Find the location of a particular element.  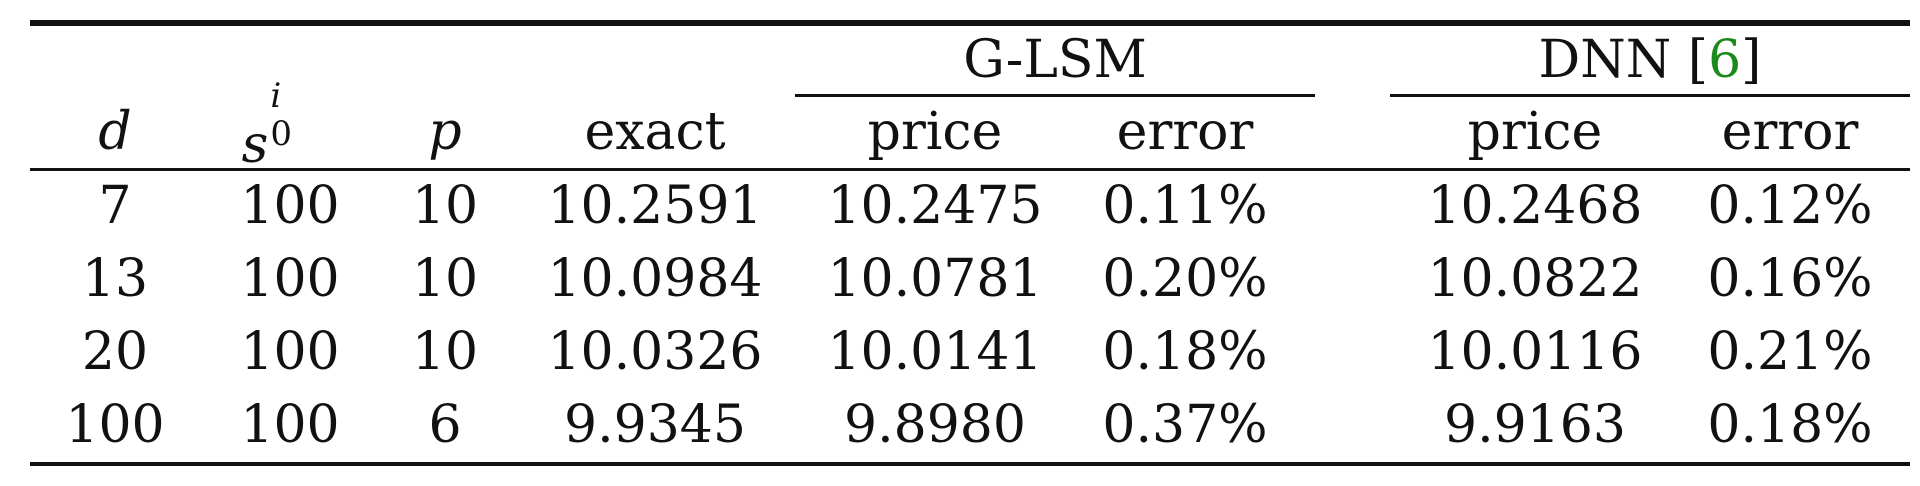

table-cell-d: 13 is located at coordinates (115, 279).